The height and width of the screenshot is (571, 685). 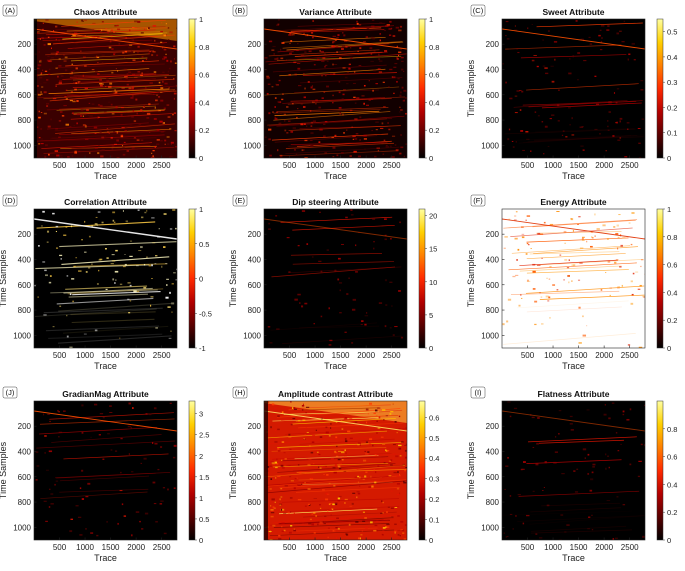 I want to click on panel-tag: (H), so click(x=240, y=392).